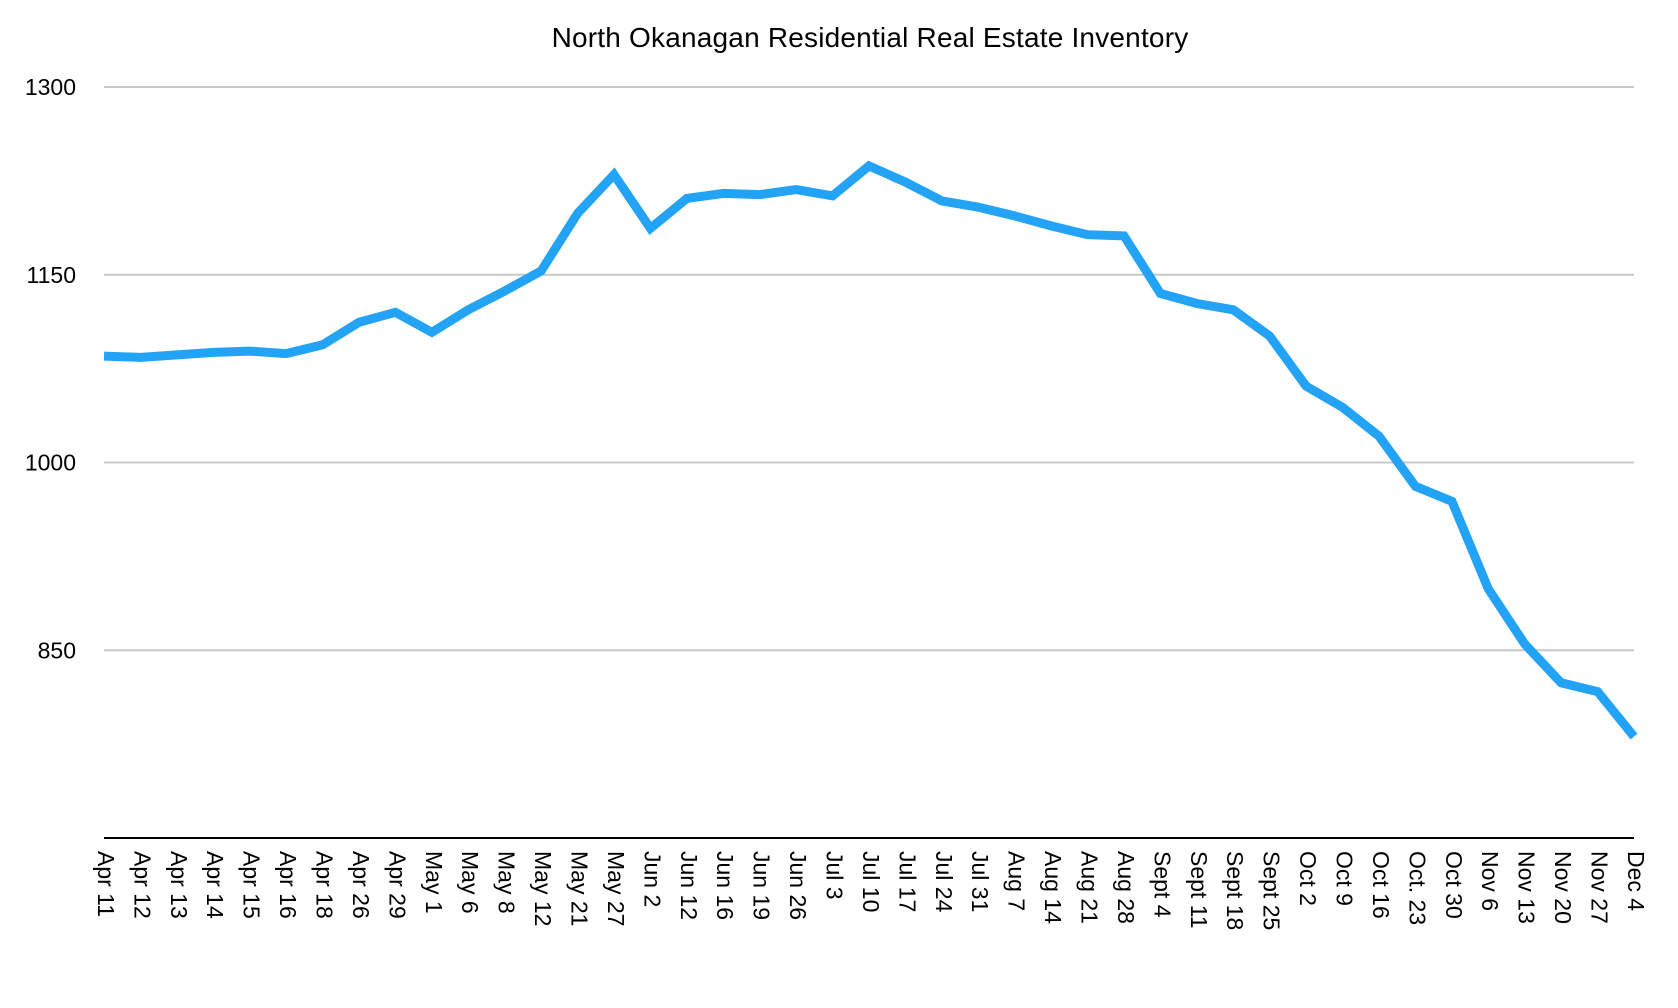  What do you see at coordinates (689, 885) in the screenshot?
I see `x-tick-label: Jun 12` at bounding box center [689, 885].